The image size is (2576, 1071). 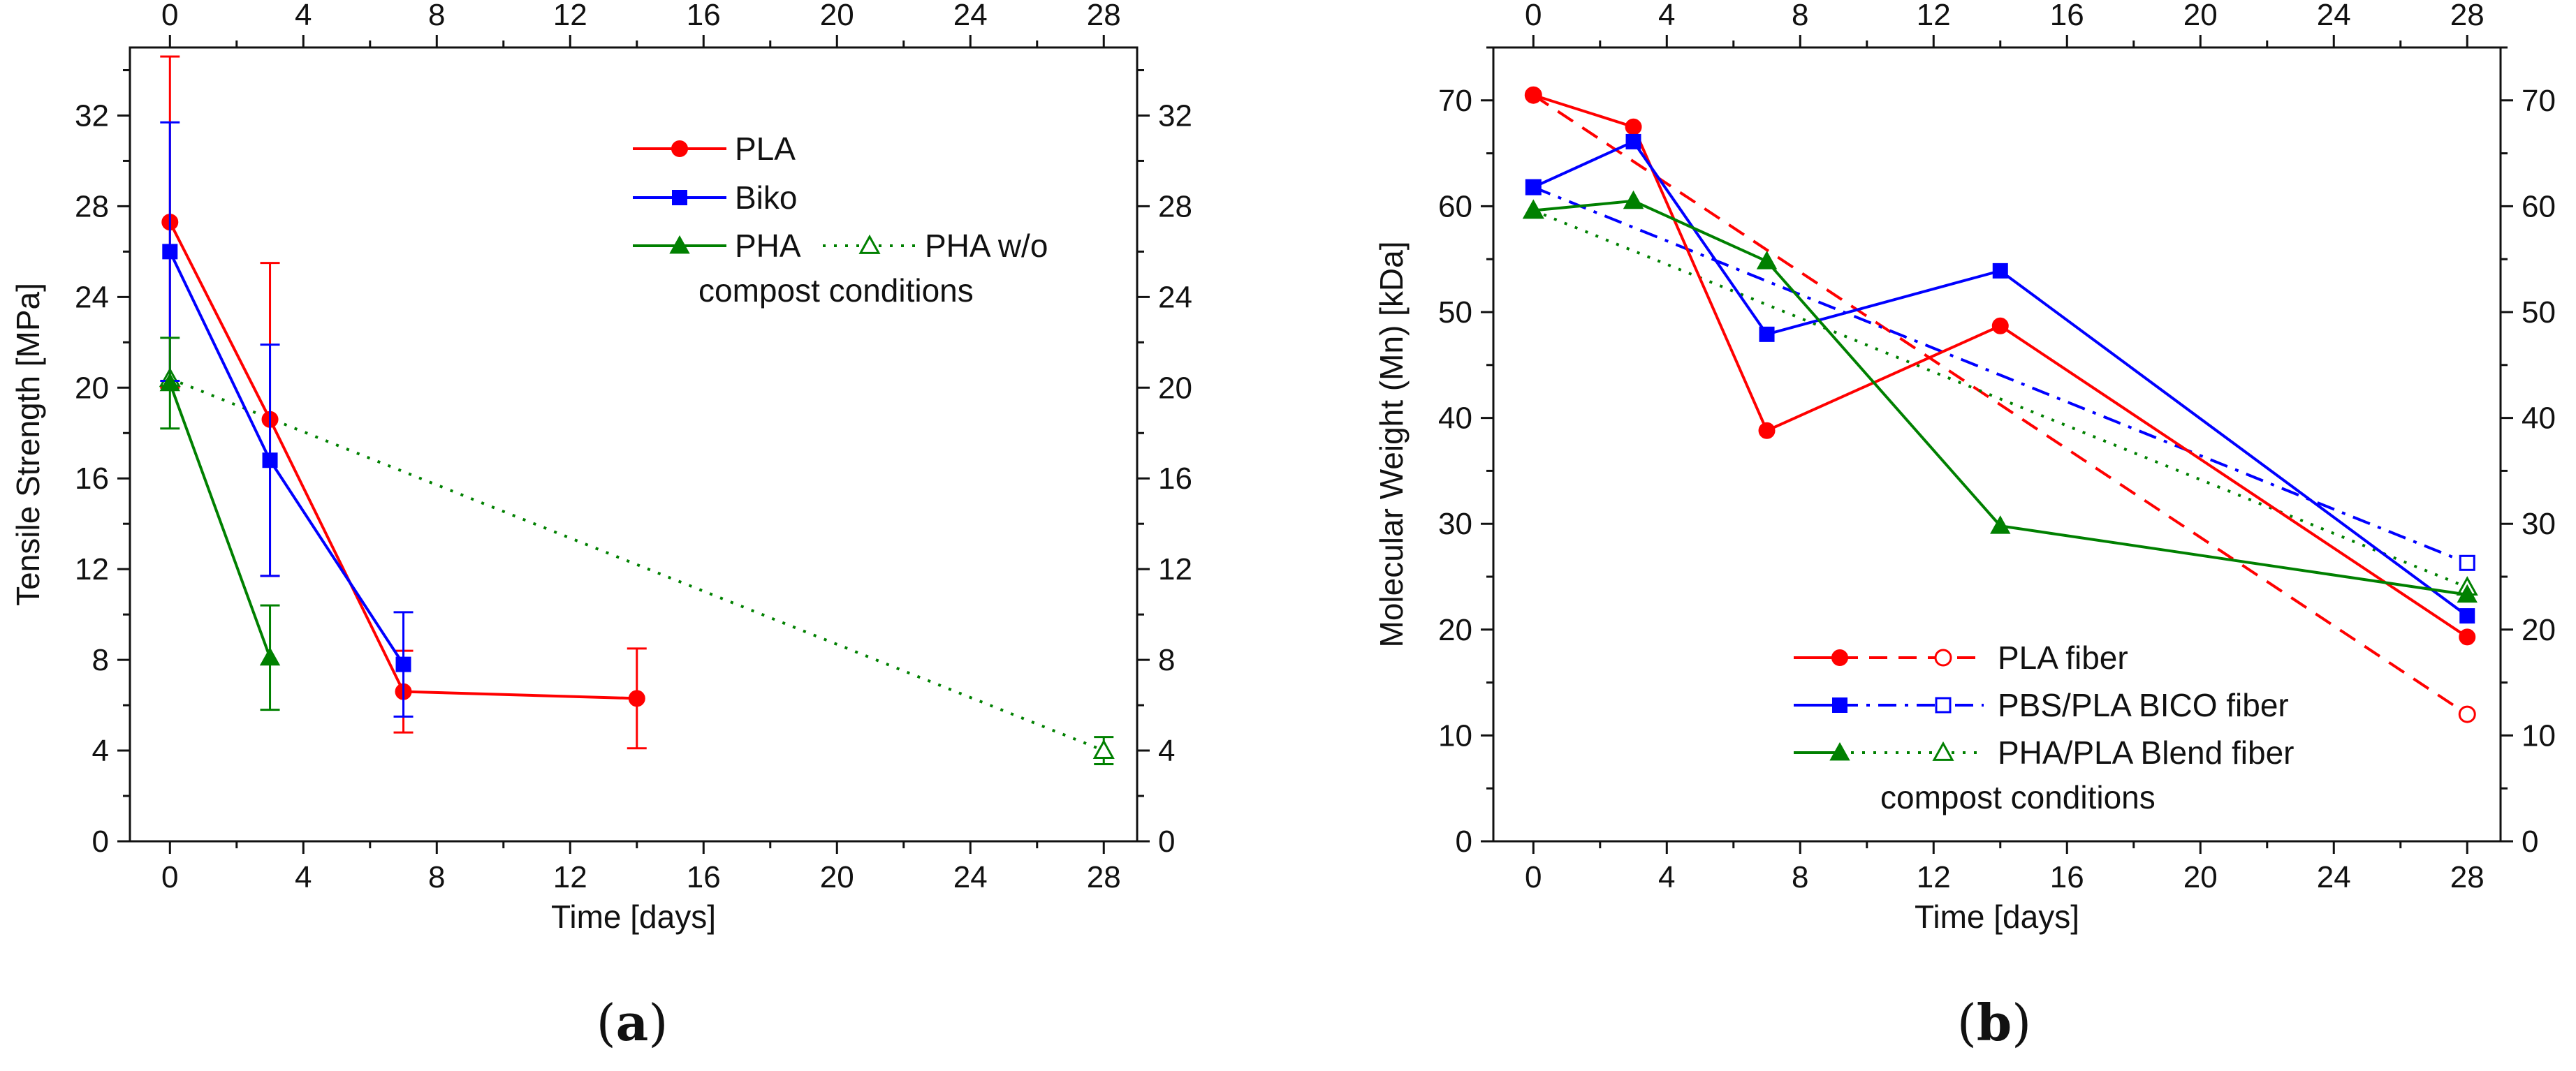 I want to click on panel-label: (a), so click(x=632, y=1022).